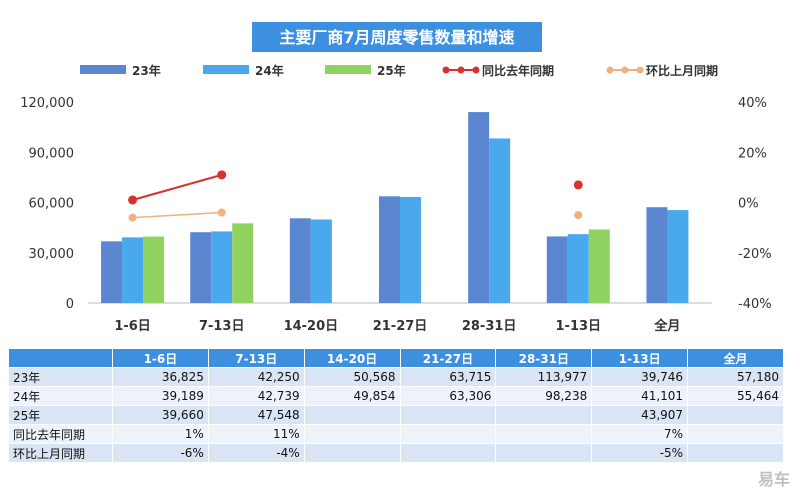 The height and width of the screenshot is (494, 800). What do you see at coordinates (355, 196) in the screenshot?
I see `lines` at bounding box center [355, 196].